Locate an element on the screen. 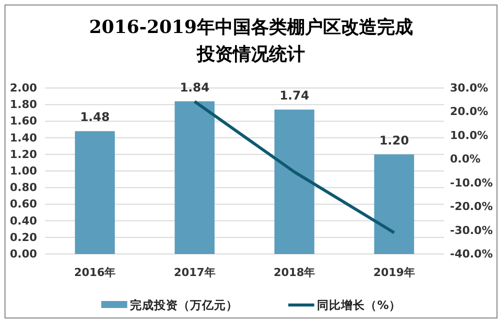 The height and width of the screenshot is (325, 502). y-tick-label: 0.60 is located at coordinates (24, 204).